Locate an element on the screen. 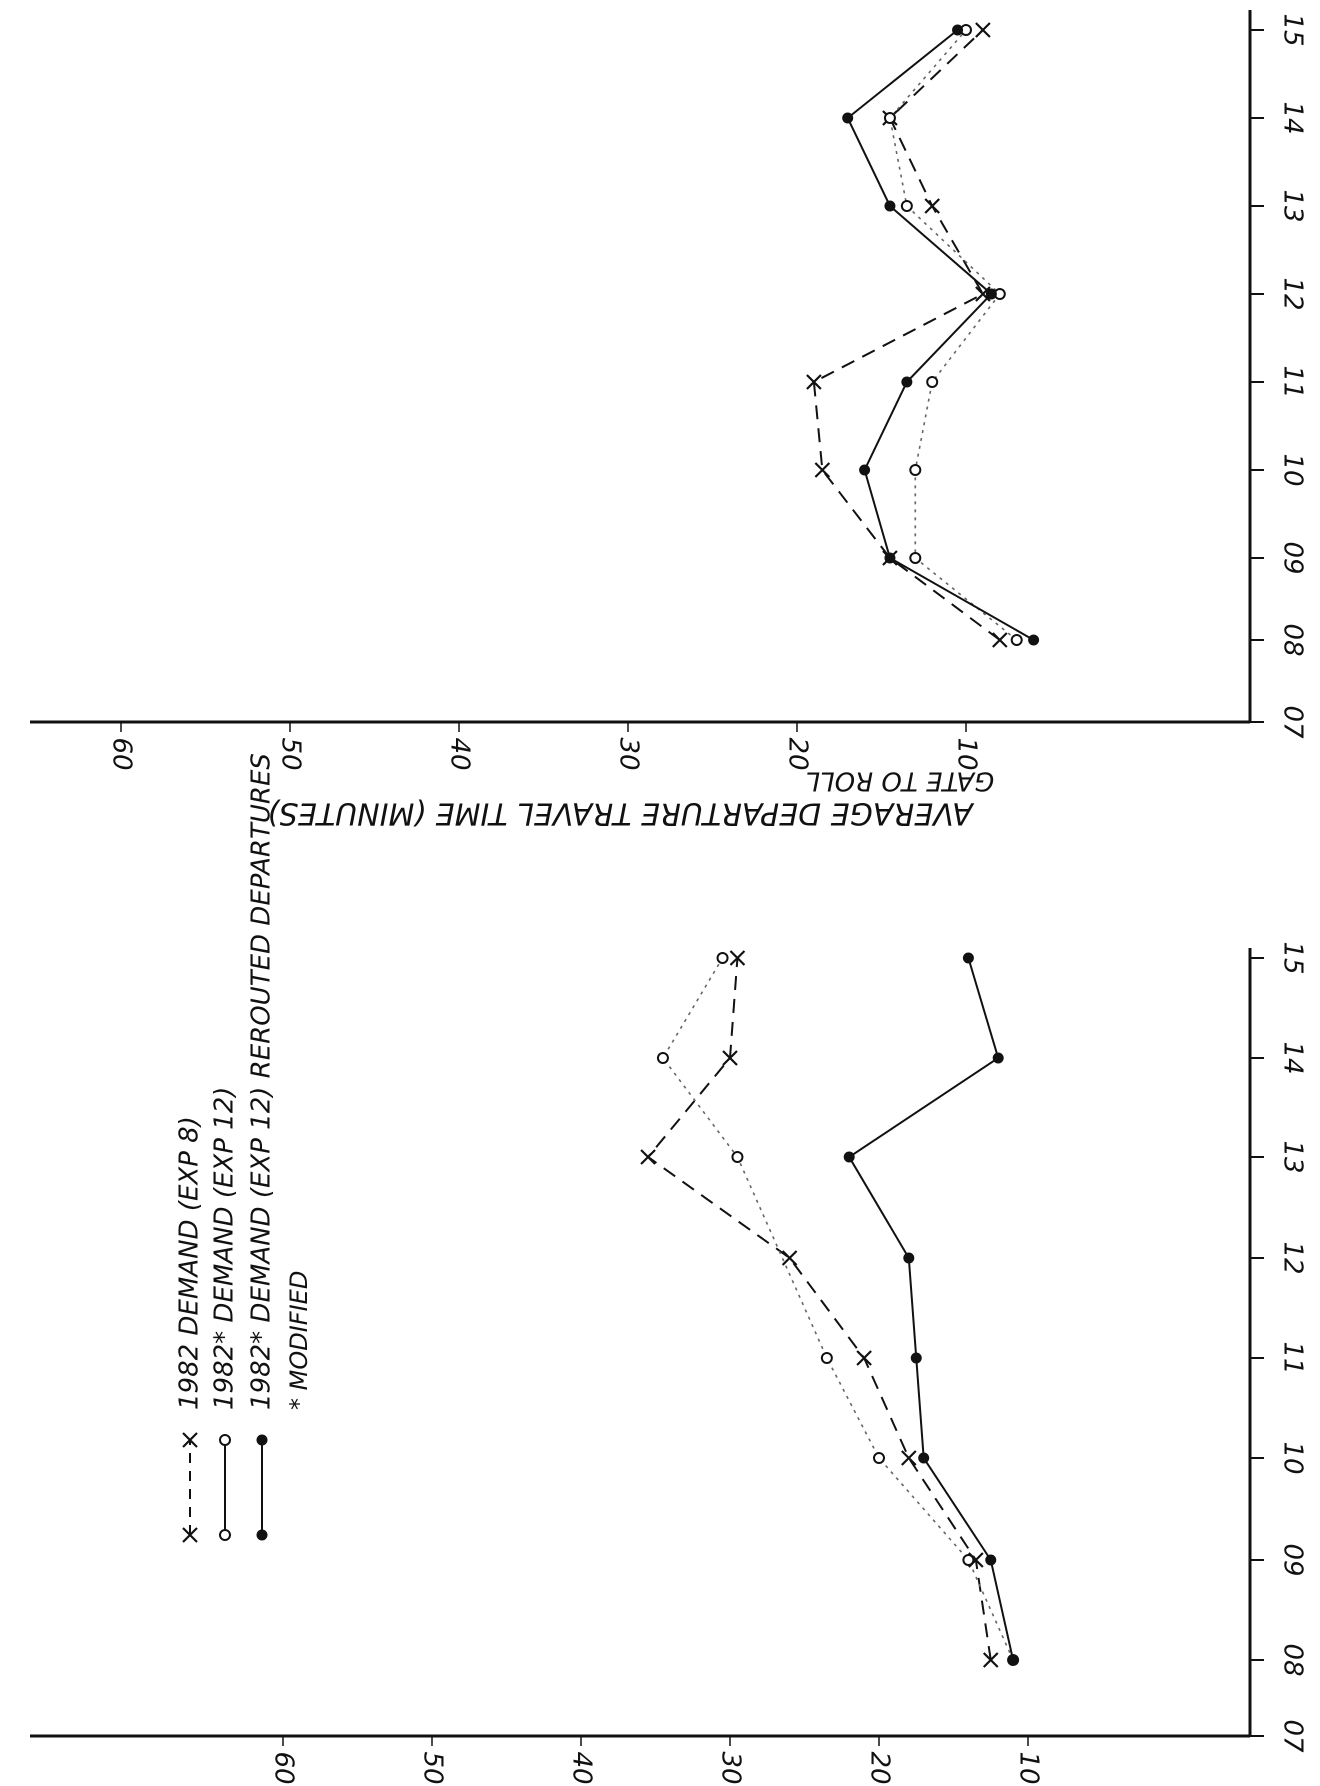 The width and height of the screenshot is (1320, 1786). legend-label: 1982* DEMAND (EXP 12) is located at coordinates (225, 1248).